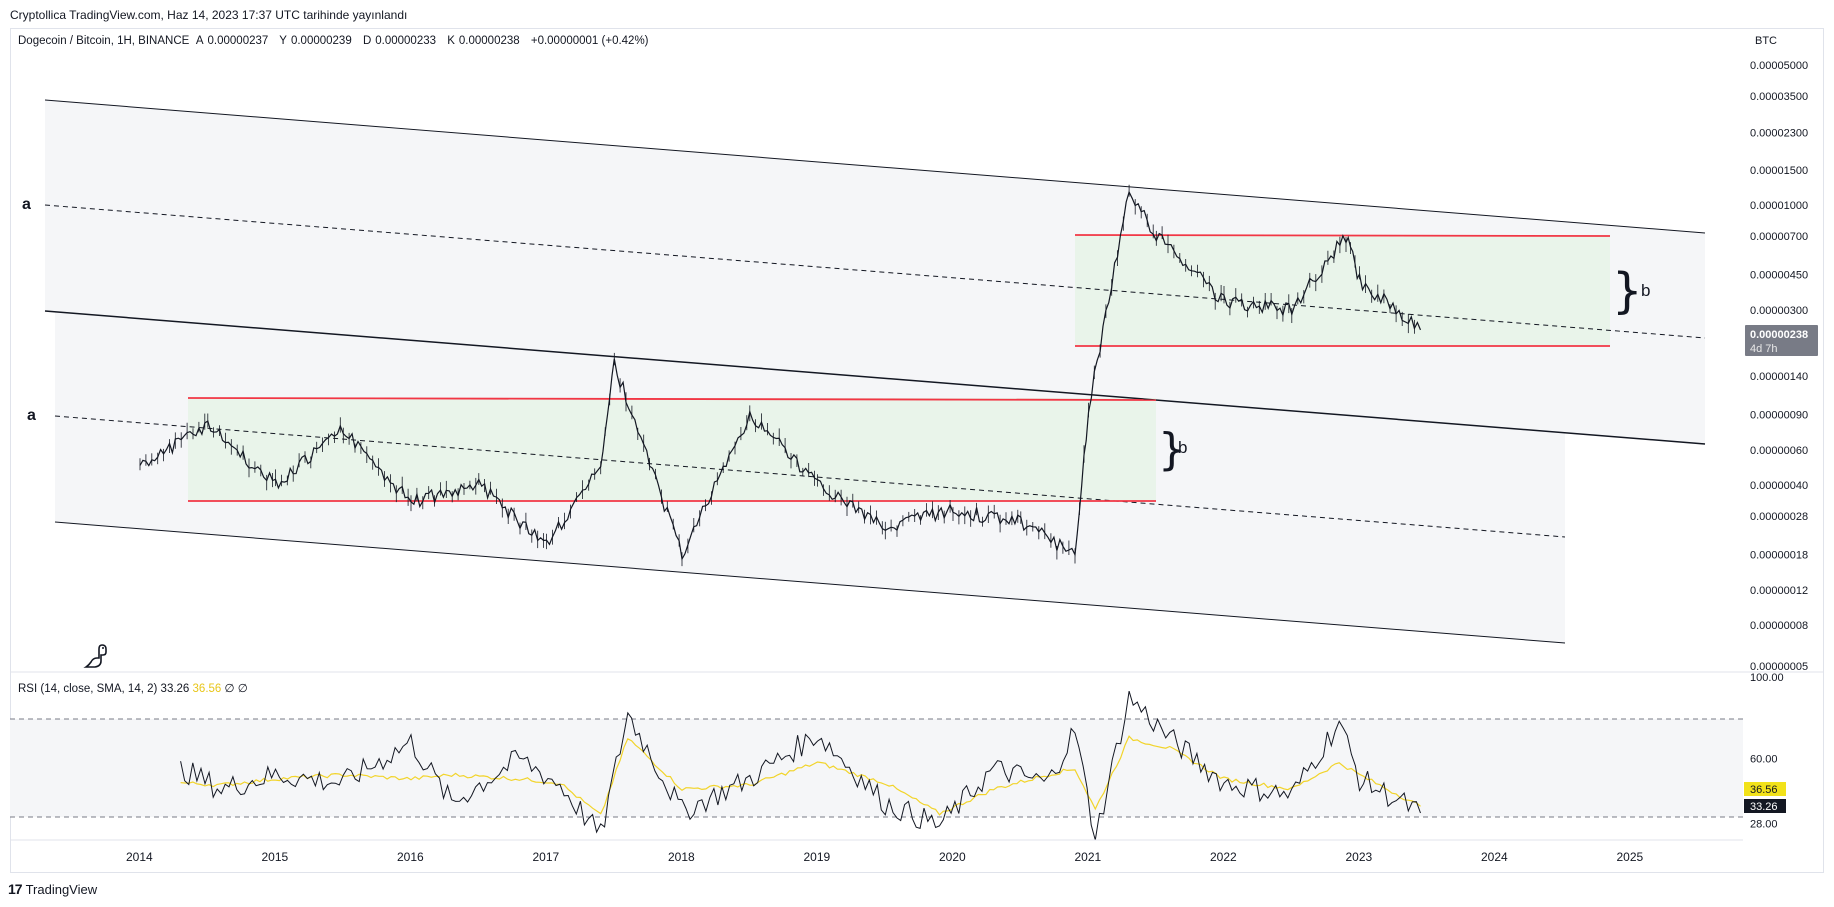  I want to click on time-axis-label: 2020, so click(952, 857).